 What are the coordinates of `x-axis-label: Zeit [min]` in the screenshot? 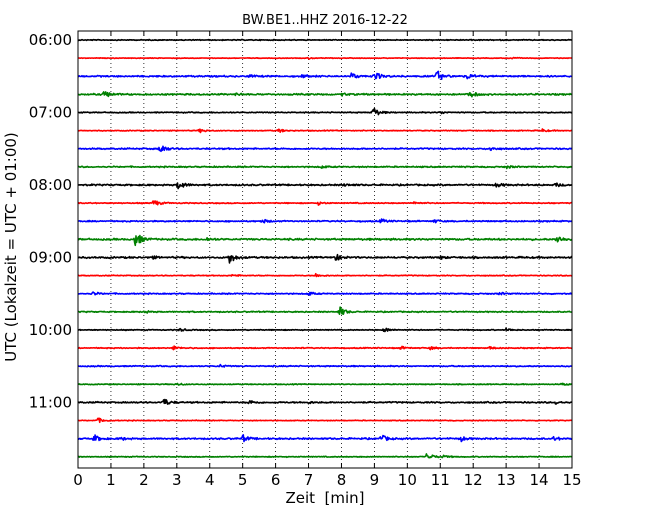 It's located at (324, 498).